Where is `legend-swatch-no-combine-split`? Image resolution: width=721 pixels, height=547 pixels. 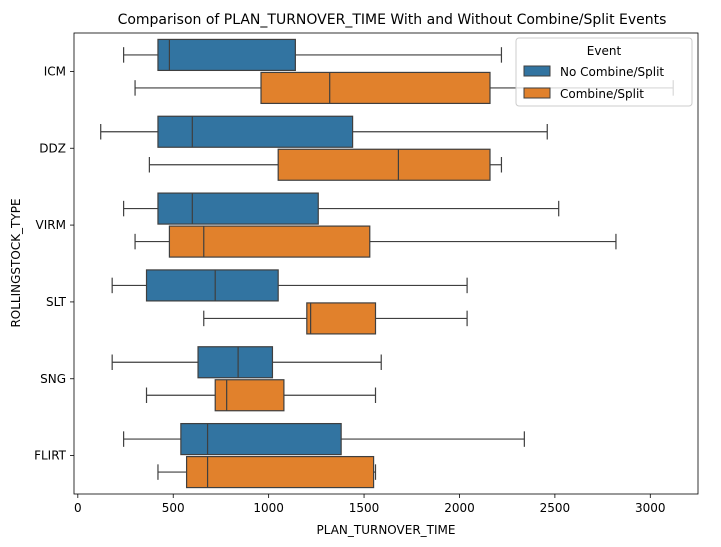
legend-swatch-no-combine-split is located at coordinates (537, 71).